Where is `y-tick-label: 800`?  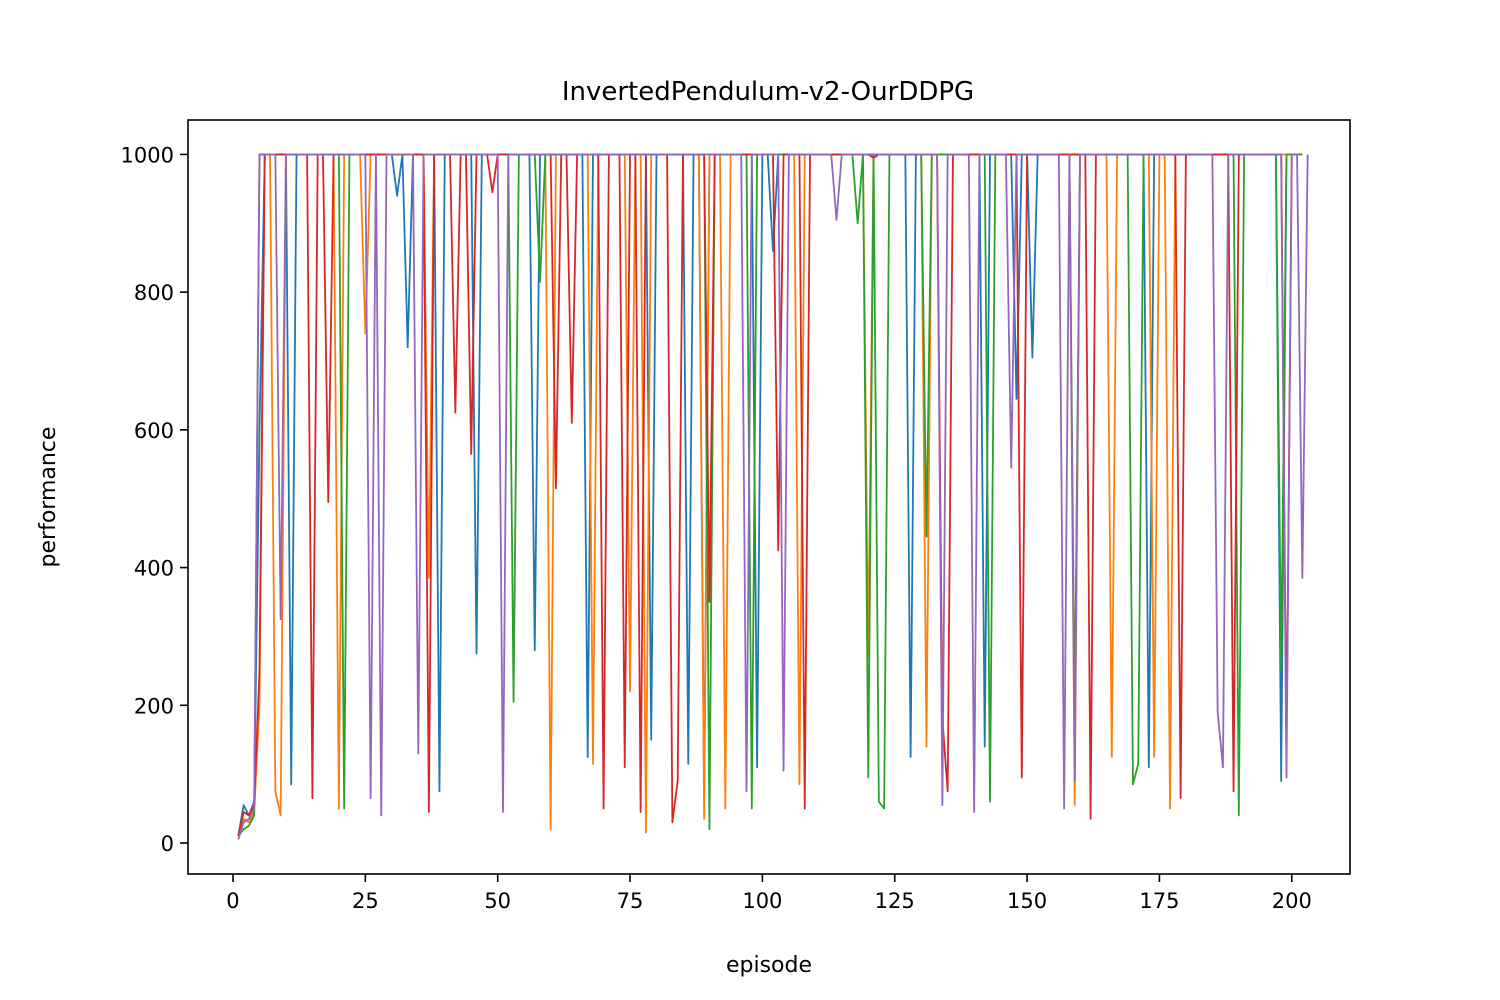
y-tick-label: 800 is located at coordinates (154, 293).